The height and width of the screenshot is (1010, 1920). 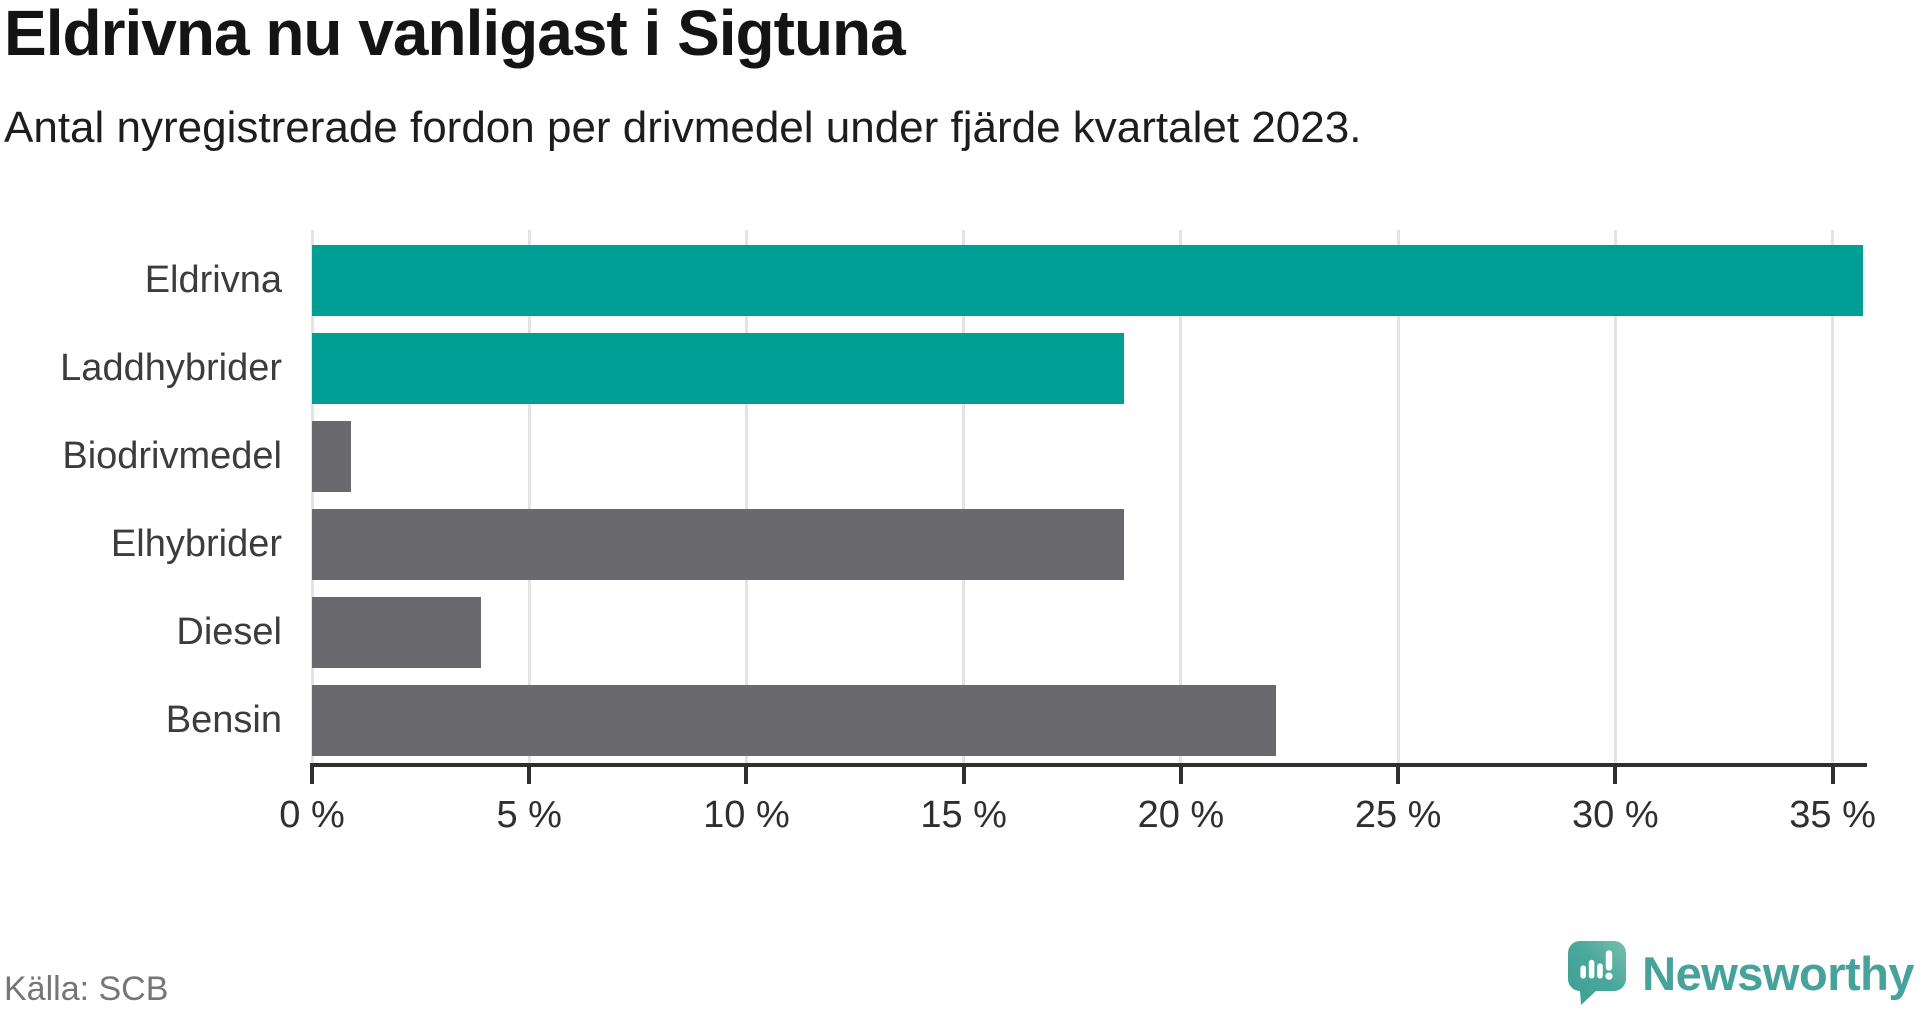 I want to click on category-label-bensin: Bensin, so click(x=223, y=720).